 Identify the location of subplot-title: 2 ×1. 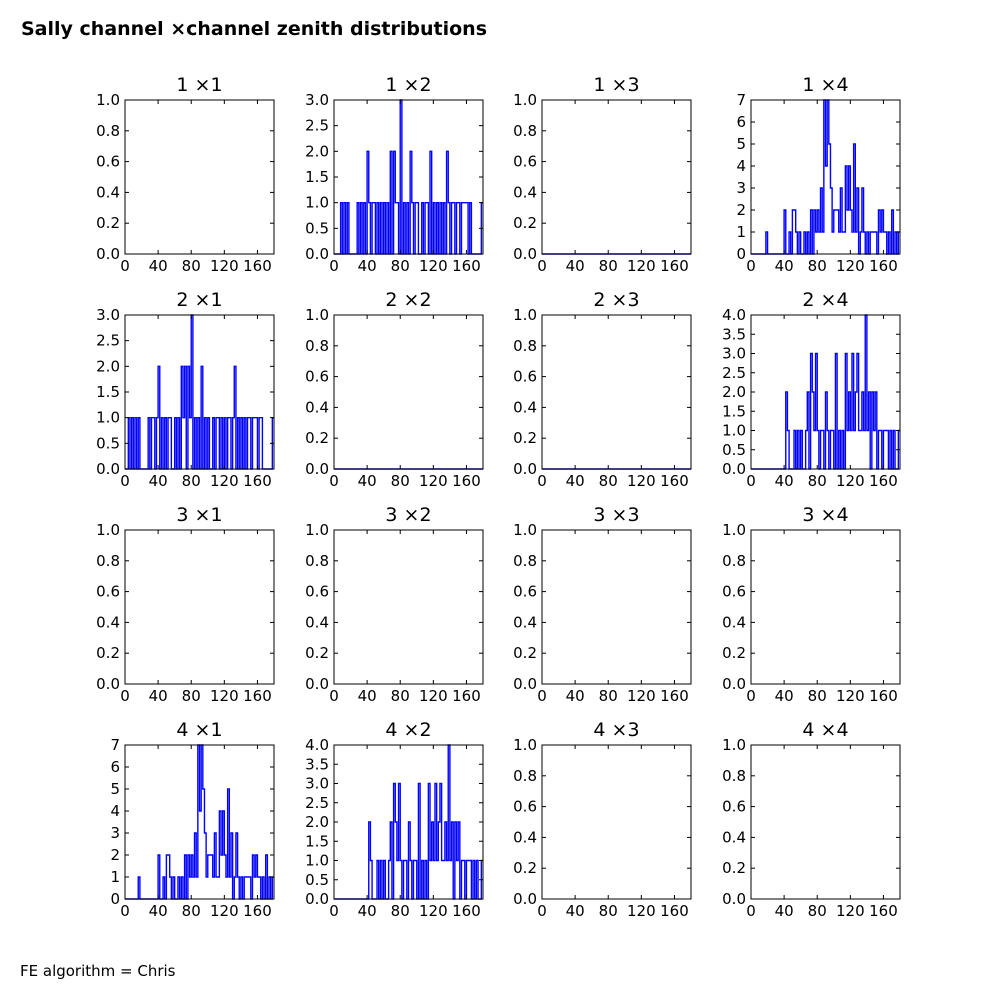
(199, 300).